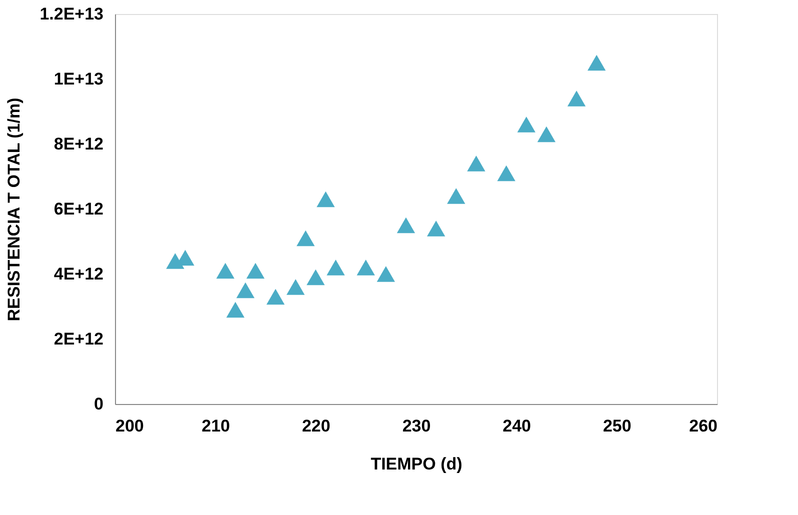 This screenshot has height=515, width=798. What do you see at coordinates (79, 209) in the screenshot?
I see `y-tick-label: 6E+12` at bounding box center [79, 209].